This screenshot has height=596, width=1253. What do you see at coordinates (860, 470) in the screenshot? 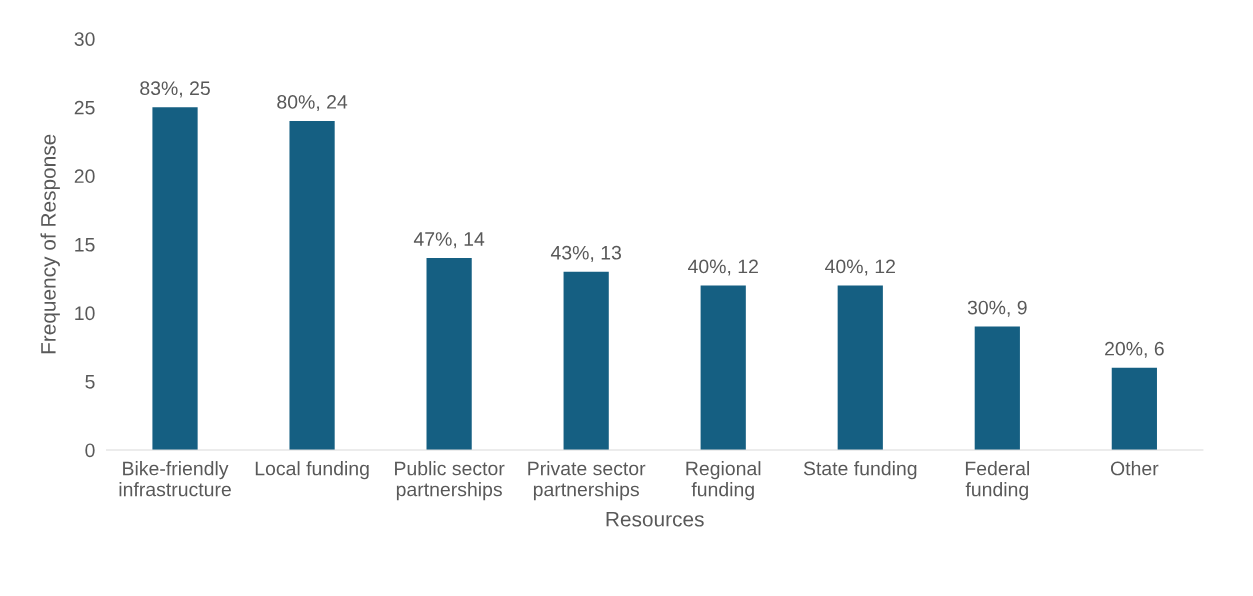
I see `x-tick-label: State funding` at bounding box center [860, 470].